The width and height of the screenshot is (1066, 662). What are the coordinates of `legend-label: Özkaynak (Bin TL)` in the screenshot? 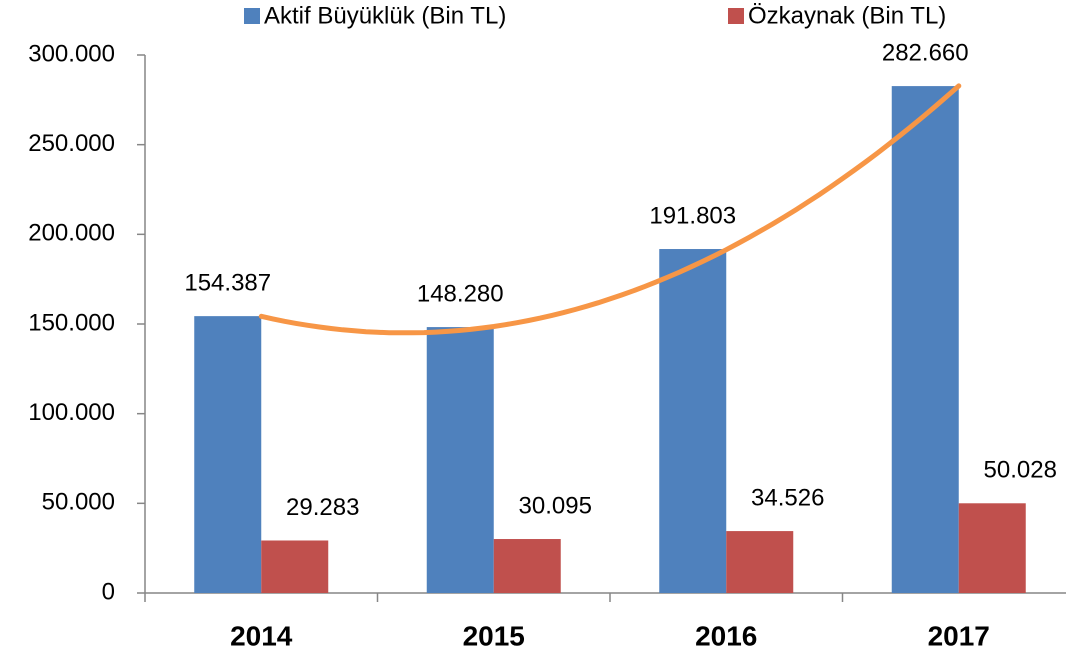 It's located at (847, 15).